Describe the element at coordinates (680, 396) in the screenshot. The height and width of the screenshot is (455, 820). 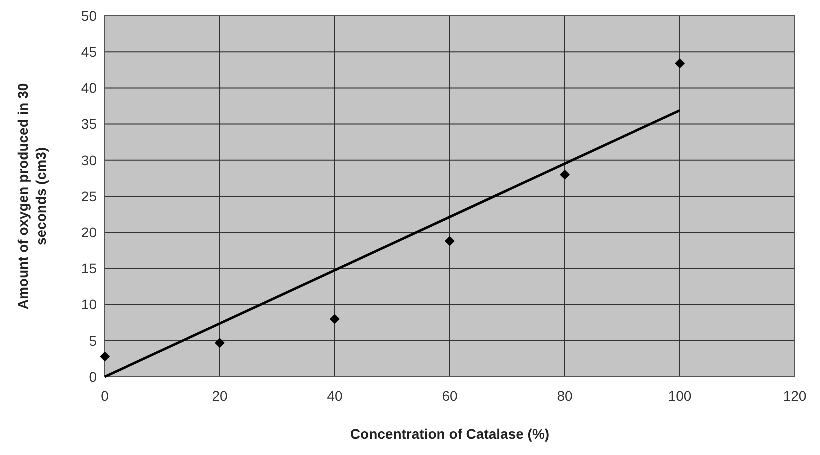
I see `x-tick-label: 100` at that location.